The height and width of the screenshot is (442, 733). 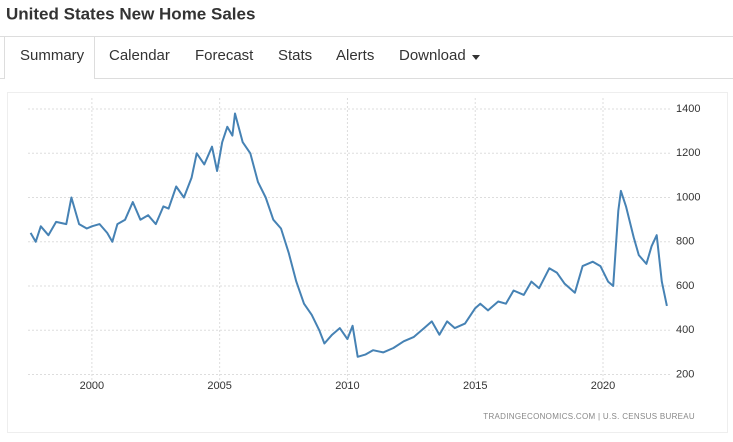 I want to click on x-tick-label: 2020, so click(x=603, y=386).